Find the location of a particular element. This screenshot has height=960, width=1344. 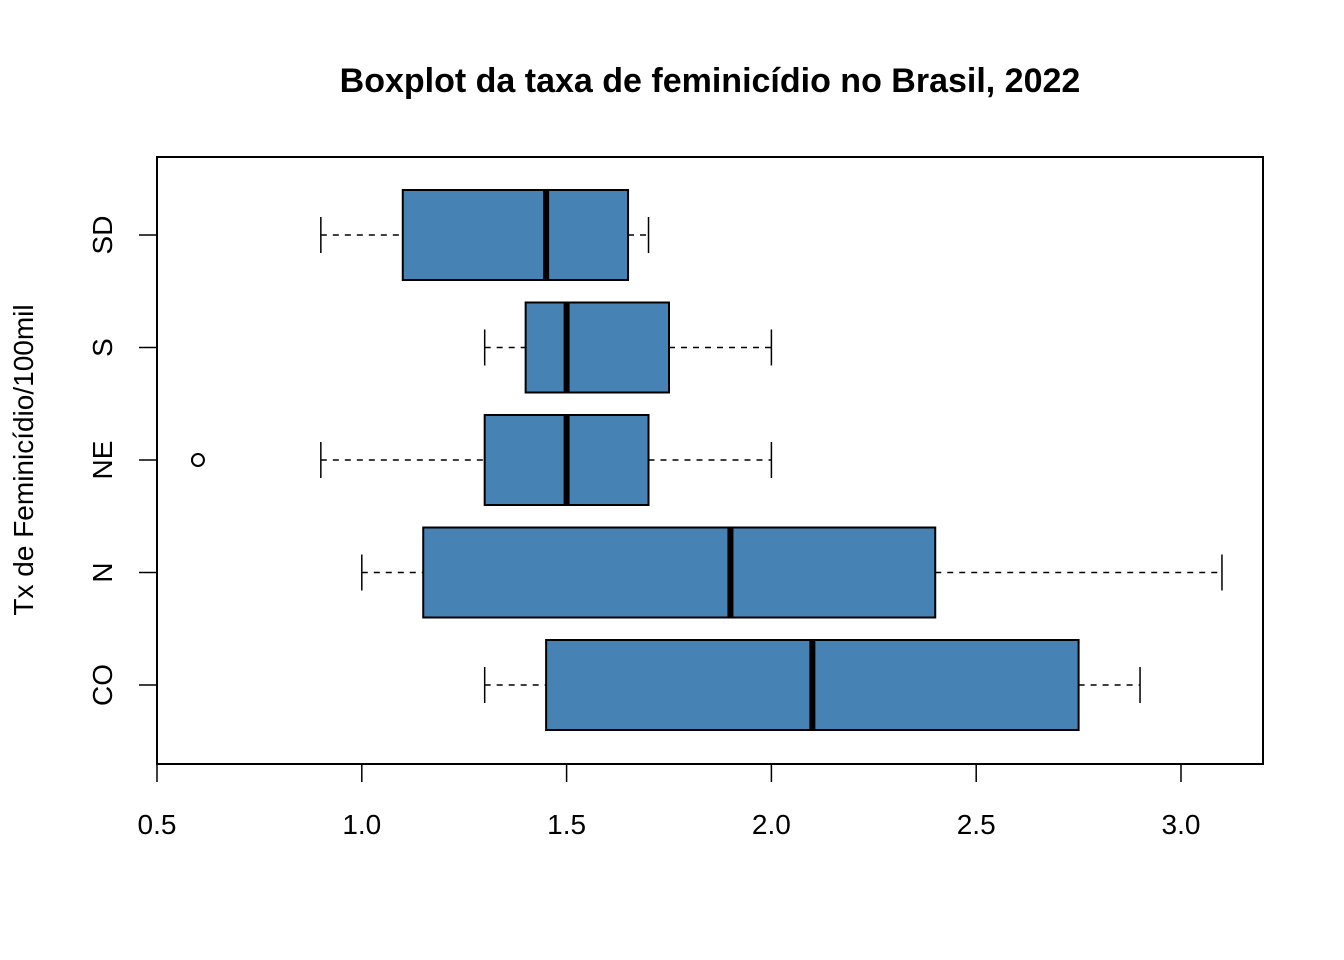

x-tick-label-2: 1.5 is located at coordinates (566, 824).